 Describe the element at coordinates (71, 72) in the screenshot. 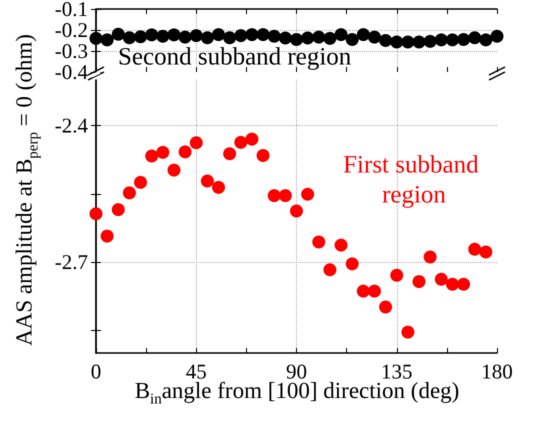

I see `y-tick-label: -0.4` at that location.